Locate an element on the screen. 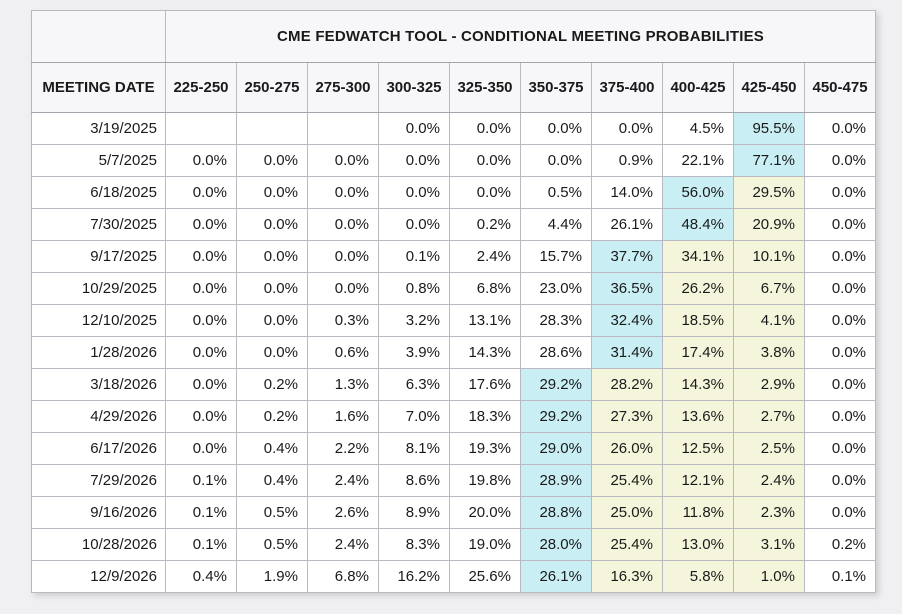 The image size is (902, 614). probability-cell: 28.9% is located at coordinates (556, 480).